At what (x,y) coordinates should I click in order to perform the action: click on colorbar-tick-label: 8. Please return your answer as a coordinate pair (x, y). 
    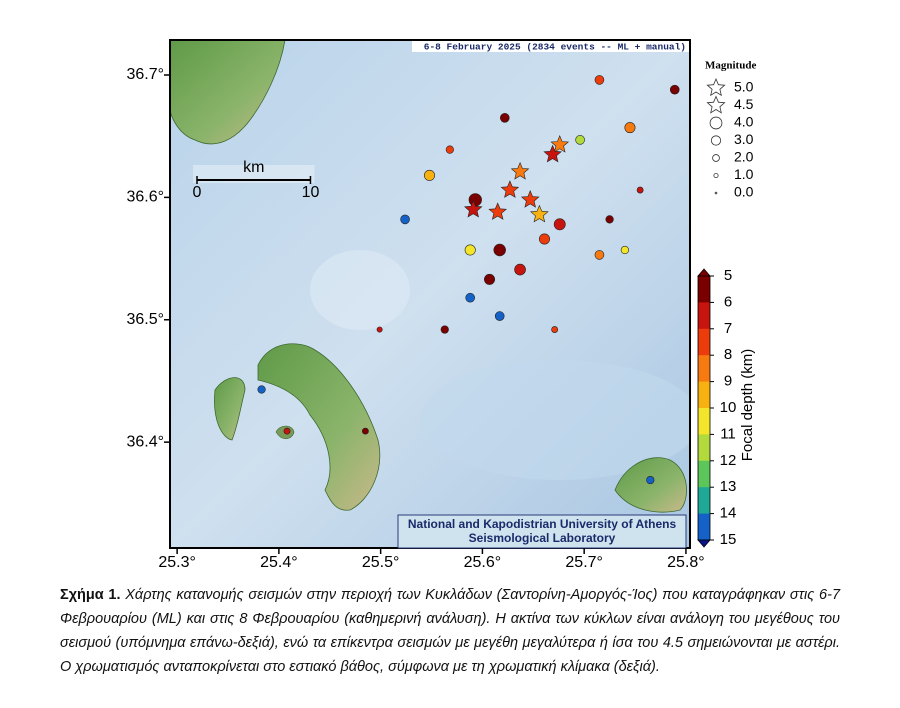
    Looking at the image, I should click on (728, 354).